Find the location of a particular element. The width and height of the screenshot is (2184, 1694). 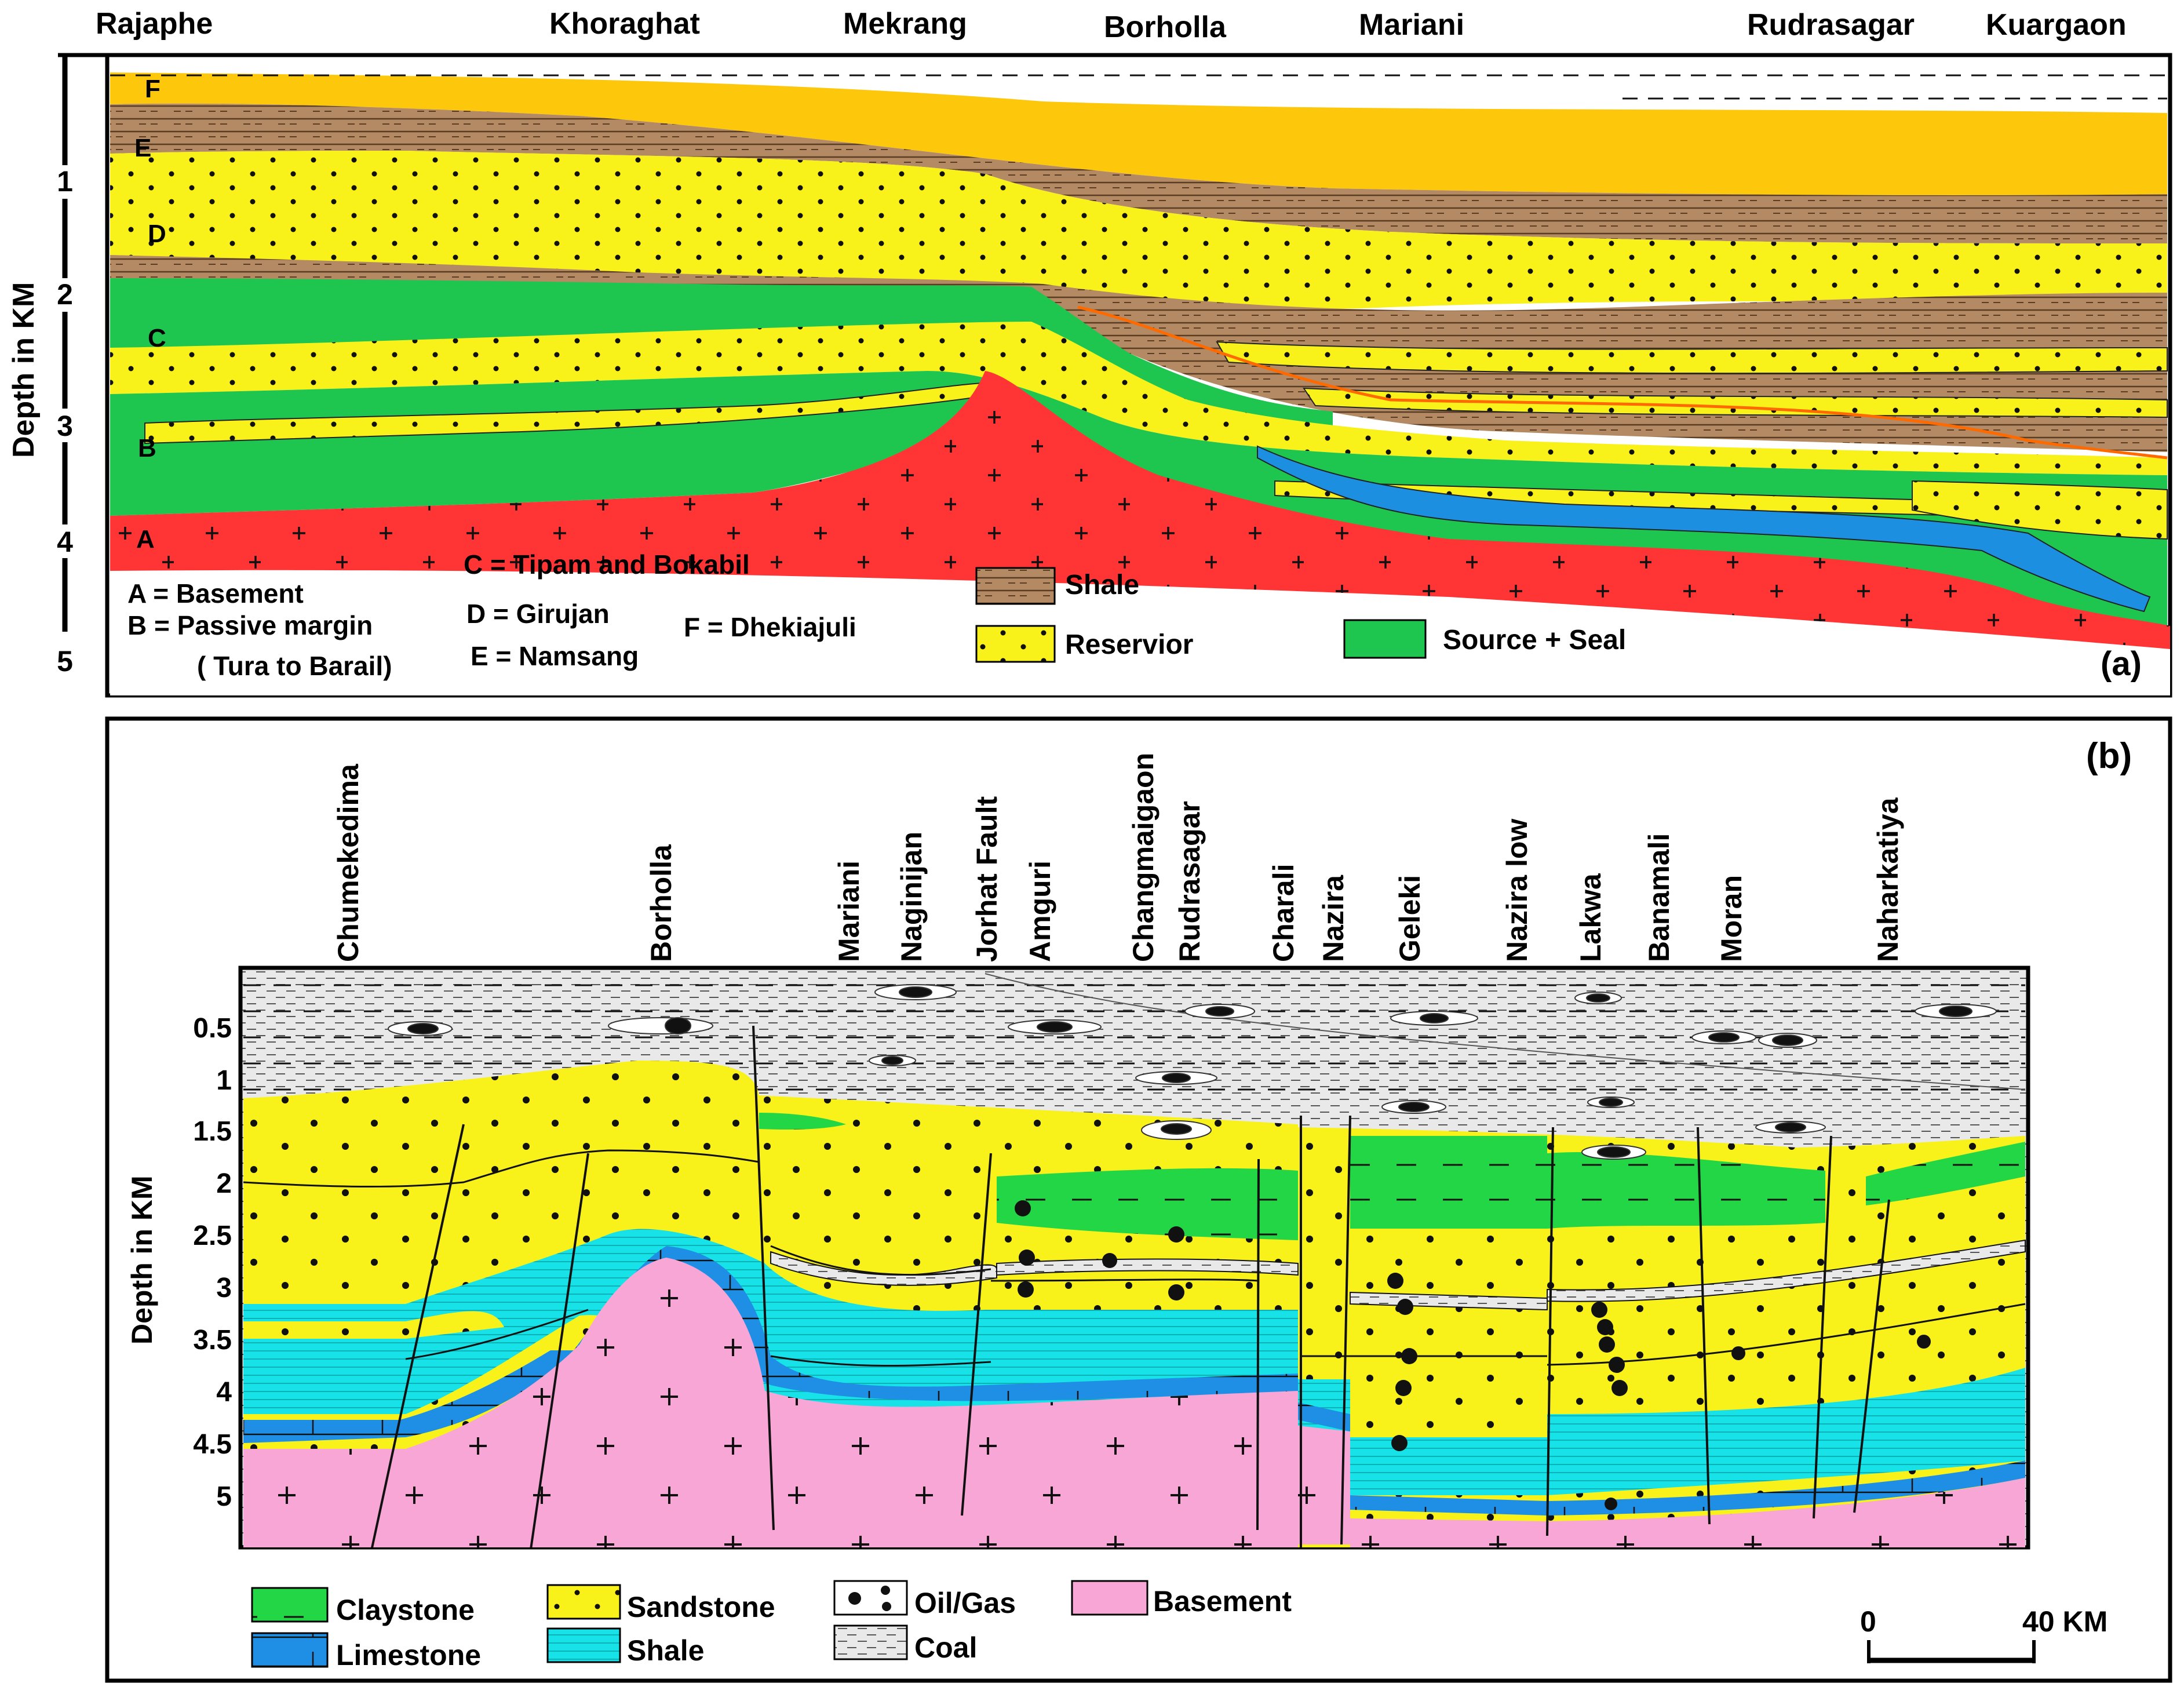

loc-a-mariani: Mariani is located at coordinates (1411, 25).